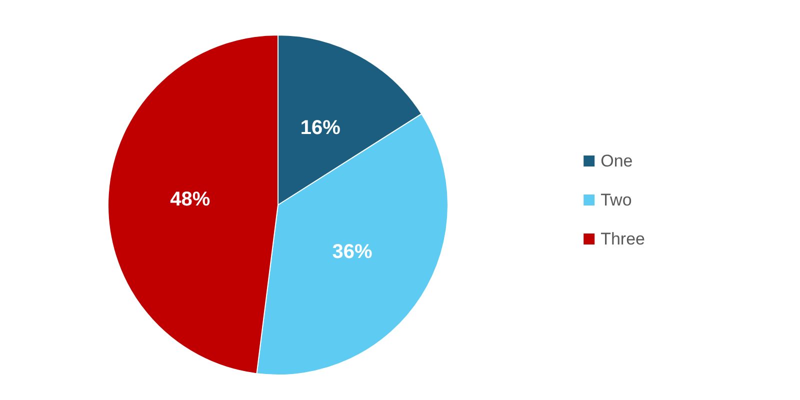 The image size is (800, 400). Describe the element at coordinates (616, 161) in the screenshot. I see `legend-label: One` at that location.